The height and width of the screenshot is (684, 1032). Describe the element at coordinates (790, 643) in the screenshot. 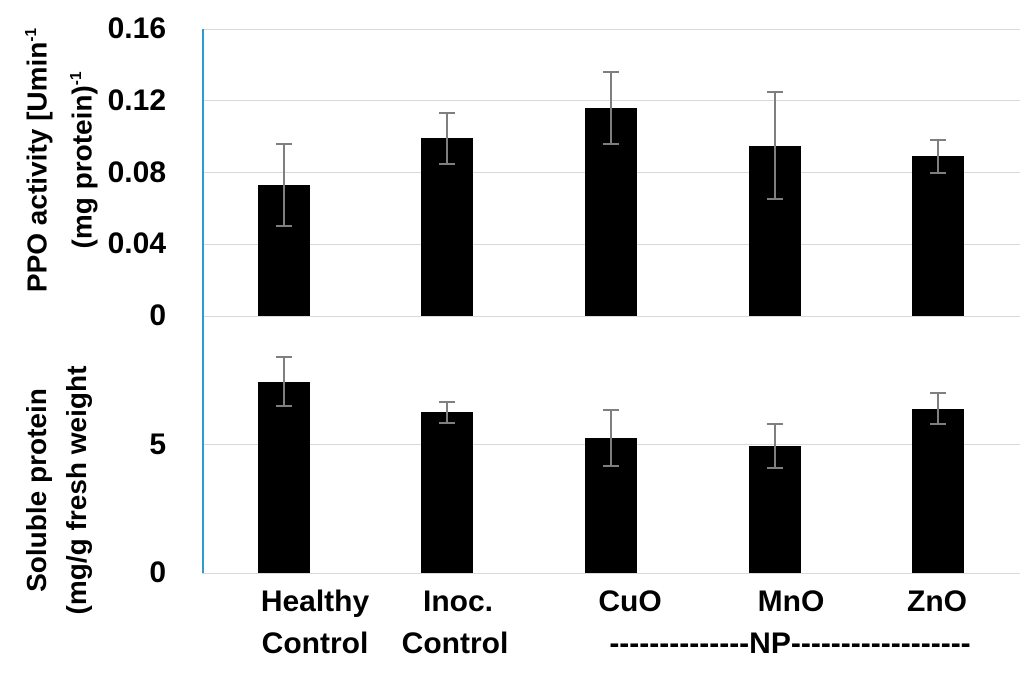

I see `np-group-label: --------------NP------------------` at that location.